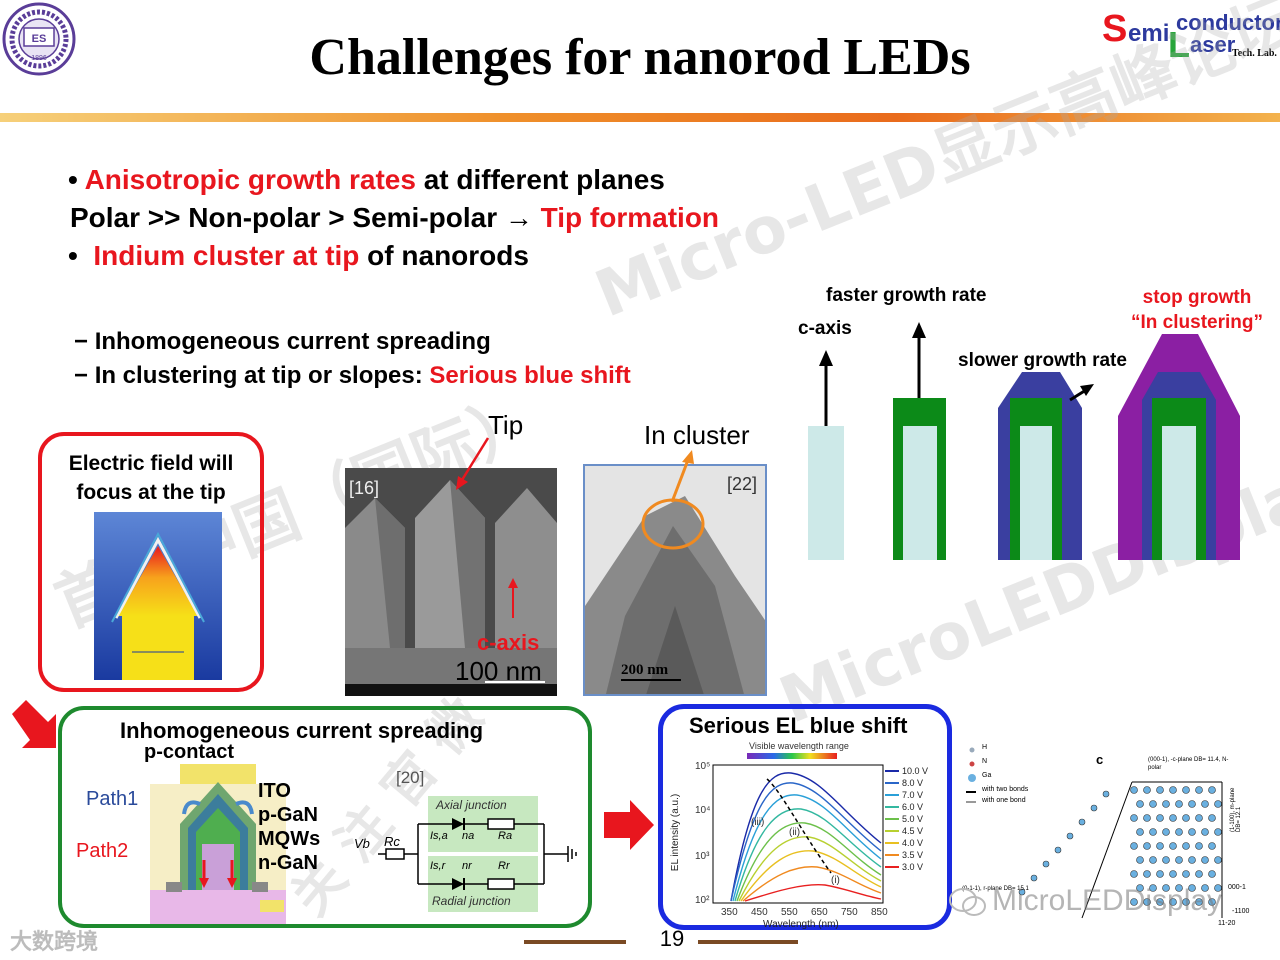 The height and width of the screenshot is (960, 1280). I want to click on el-xtick-4: 750, so click(849, 912).